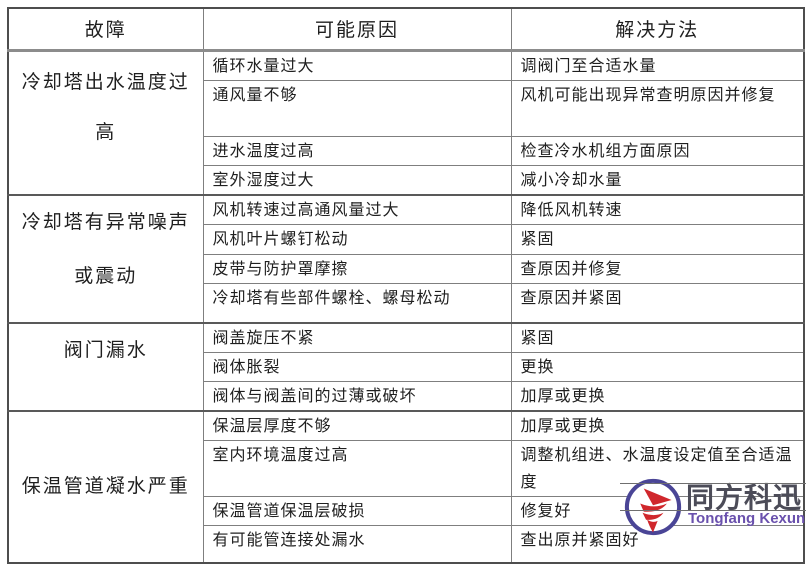  I want to click on fault-label-cooling-outlet-temp: 冷却塔出水温度过 高, so click(105, 122).